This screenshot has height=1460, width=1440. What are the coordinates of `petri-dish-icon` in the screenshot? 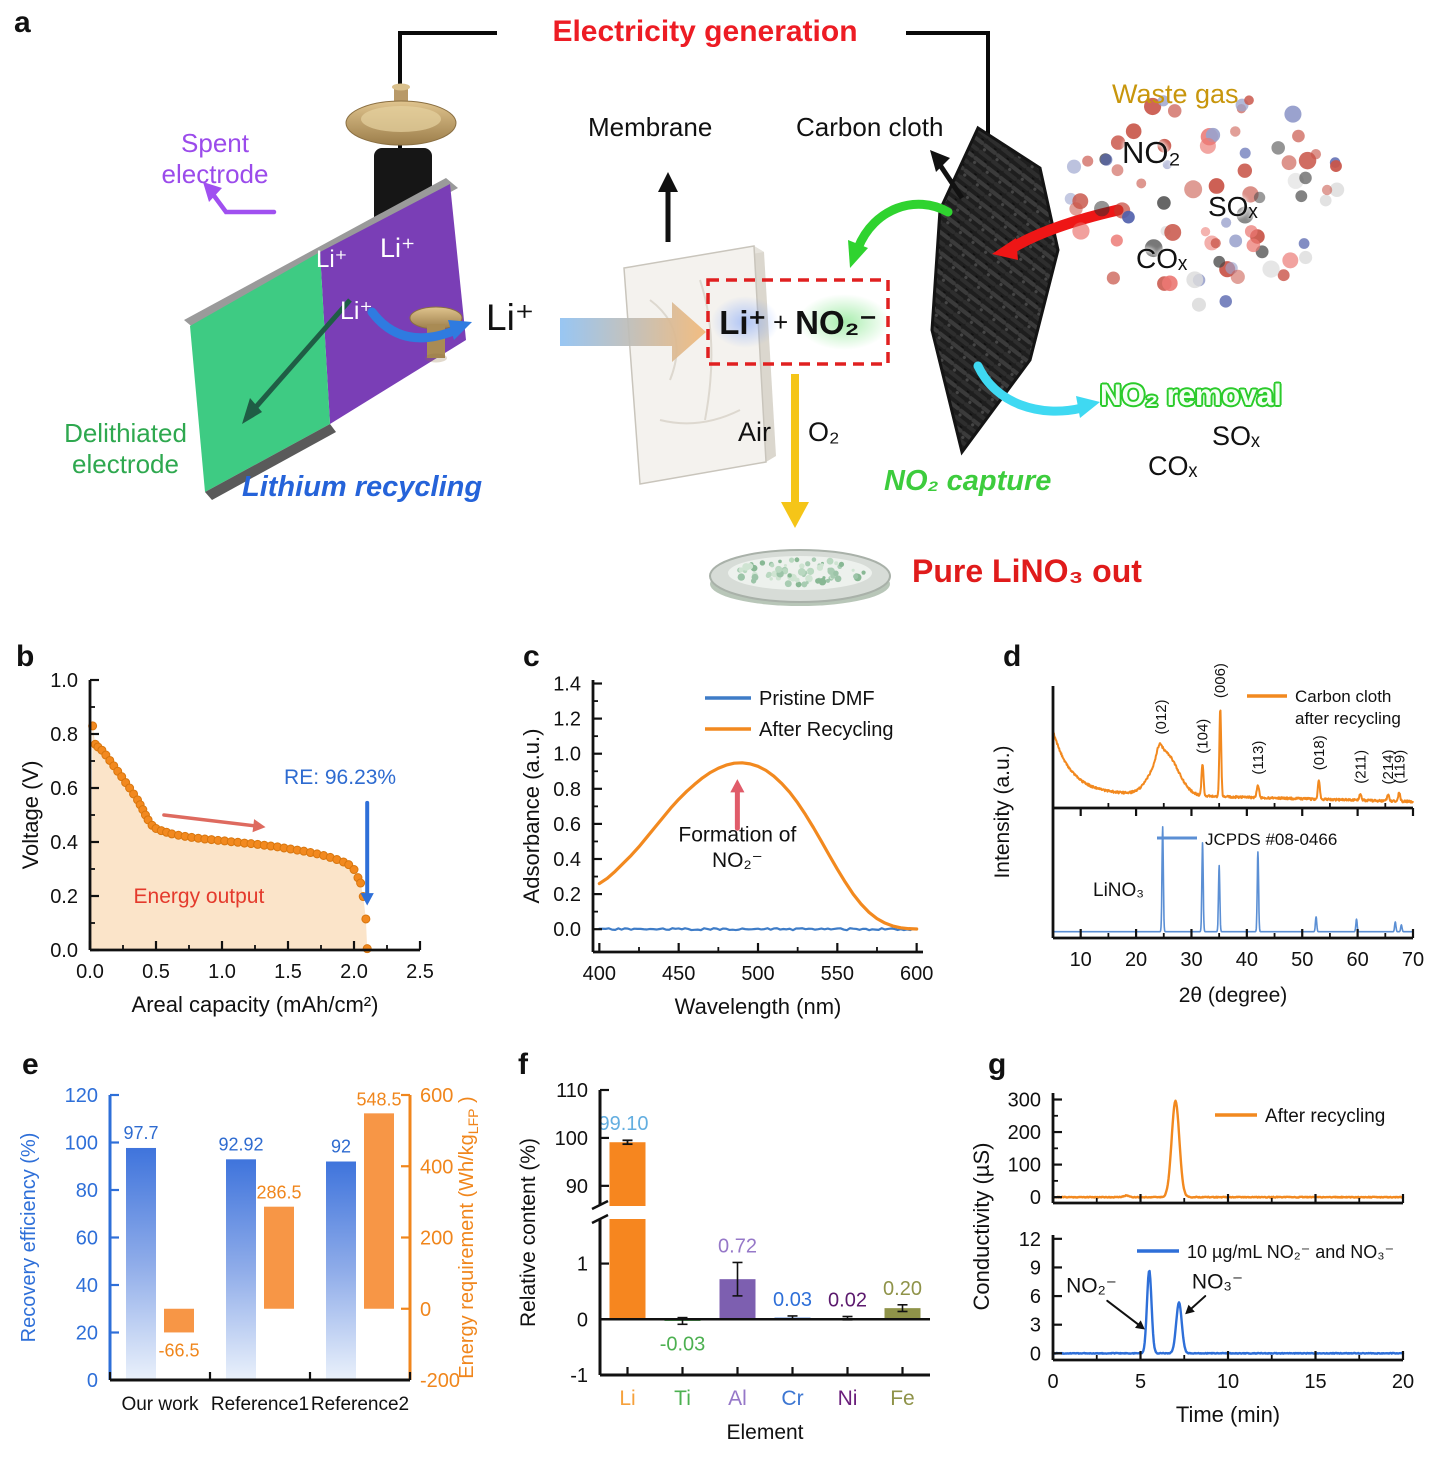 It's located at (800, 577).